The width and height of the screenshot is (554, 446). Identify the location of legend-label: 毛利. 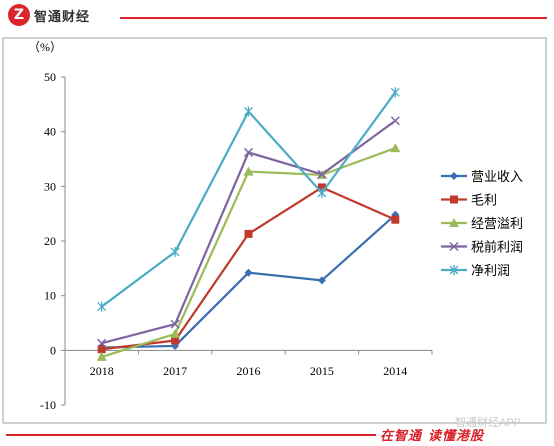
(484, 201).